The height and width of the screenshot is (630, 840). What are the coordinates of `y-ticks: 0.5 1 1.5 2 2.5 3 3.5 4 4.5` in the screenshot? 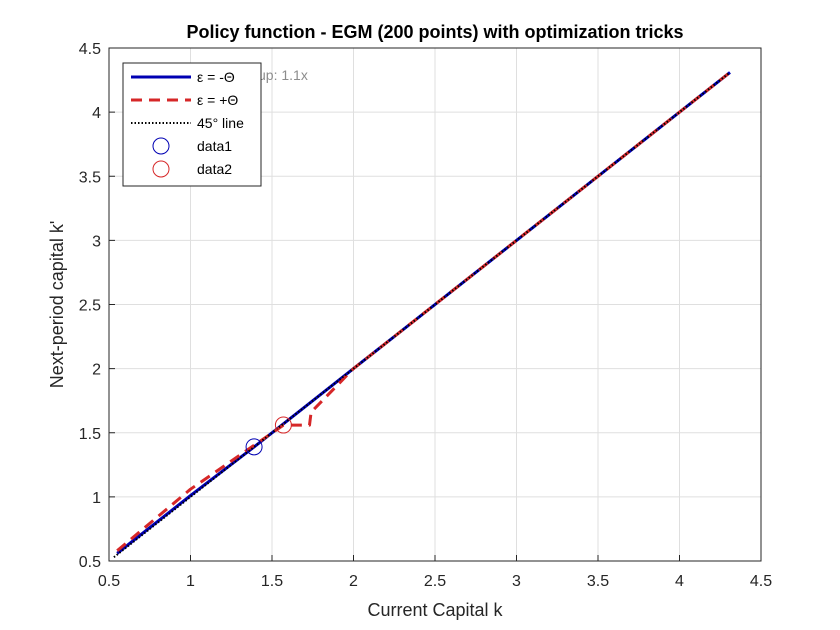 It's located at (97, 306).